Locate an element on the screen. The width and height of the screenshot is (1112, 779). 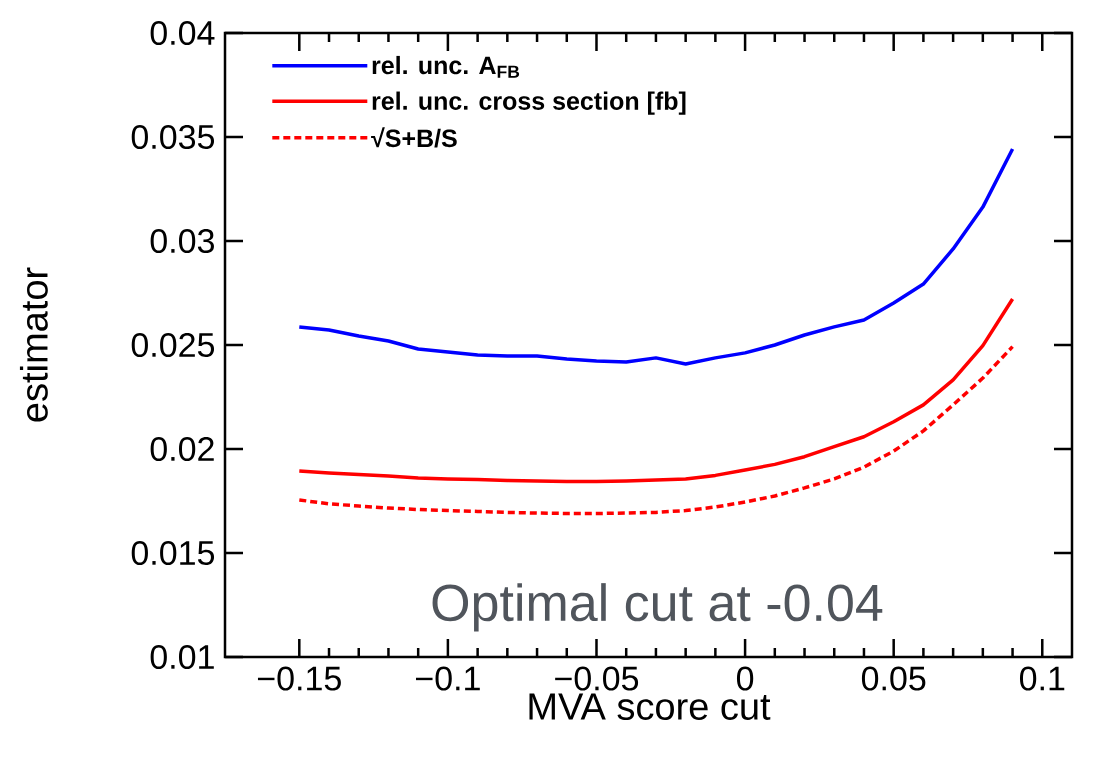
x-tick-label: 0 is located at coordinates (745, 678).